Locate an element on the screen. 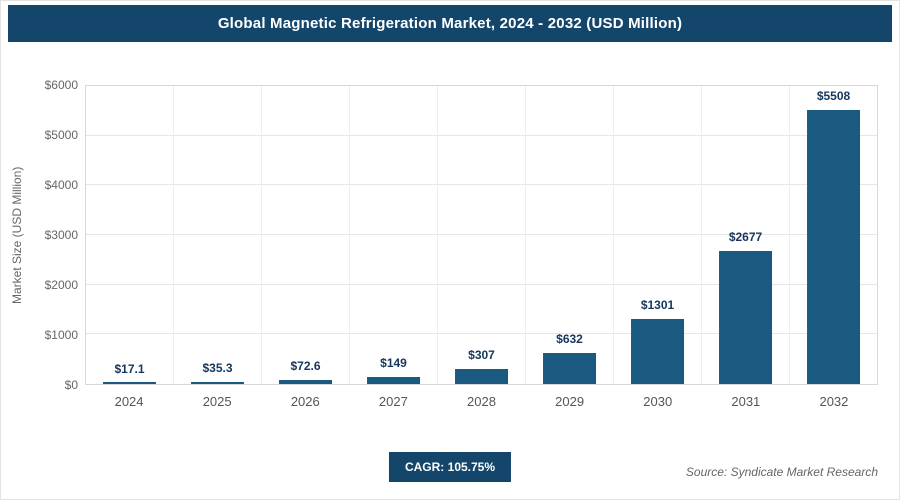  bar-slot: $17.1 is located at coordinates (129, 235).